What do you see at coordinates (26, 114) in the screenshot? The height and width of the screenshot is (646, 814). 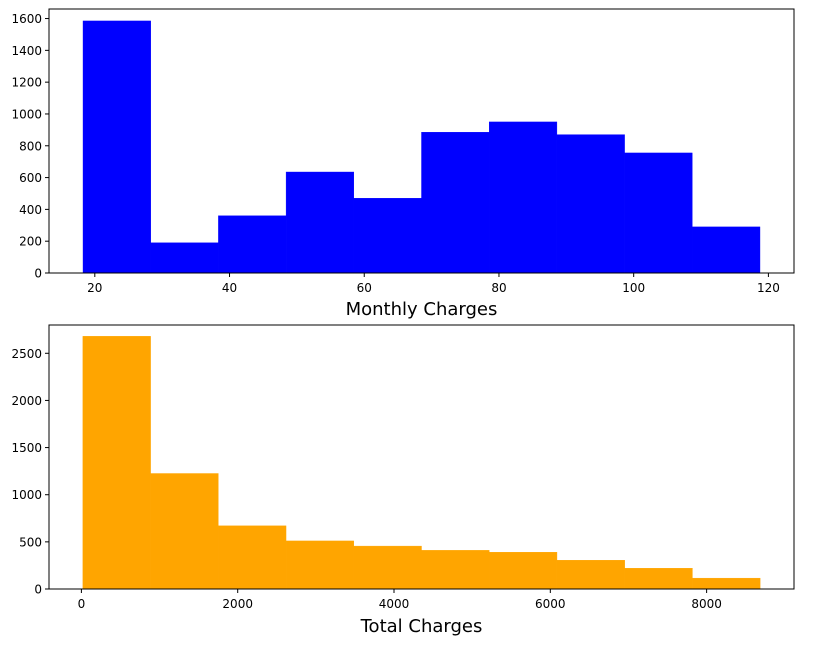 I see `monthly-charges-y-tick-label: 1000` at bounding box center [26, 114].